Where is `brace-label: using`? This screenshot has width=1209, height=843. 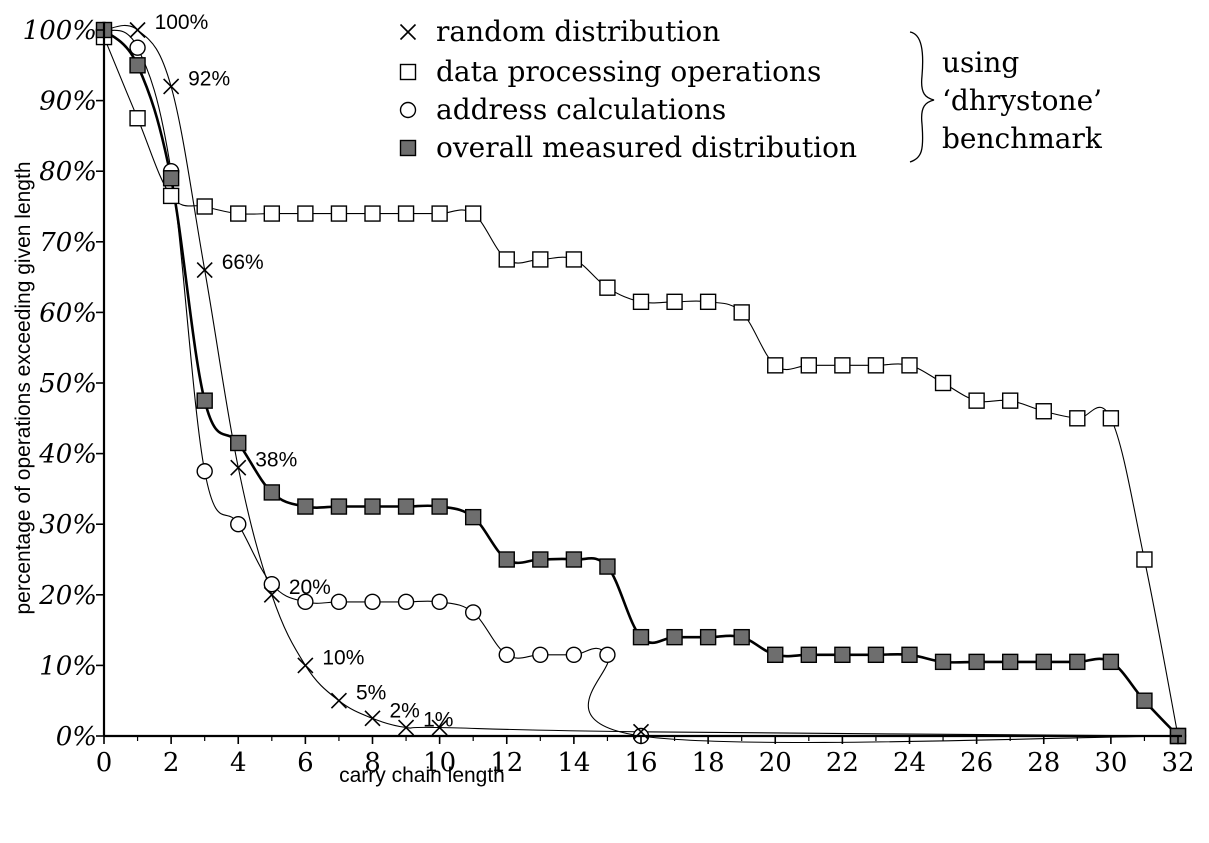 brace-label: using is located at coordinates (980, 62).